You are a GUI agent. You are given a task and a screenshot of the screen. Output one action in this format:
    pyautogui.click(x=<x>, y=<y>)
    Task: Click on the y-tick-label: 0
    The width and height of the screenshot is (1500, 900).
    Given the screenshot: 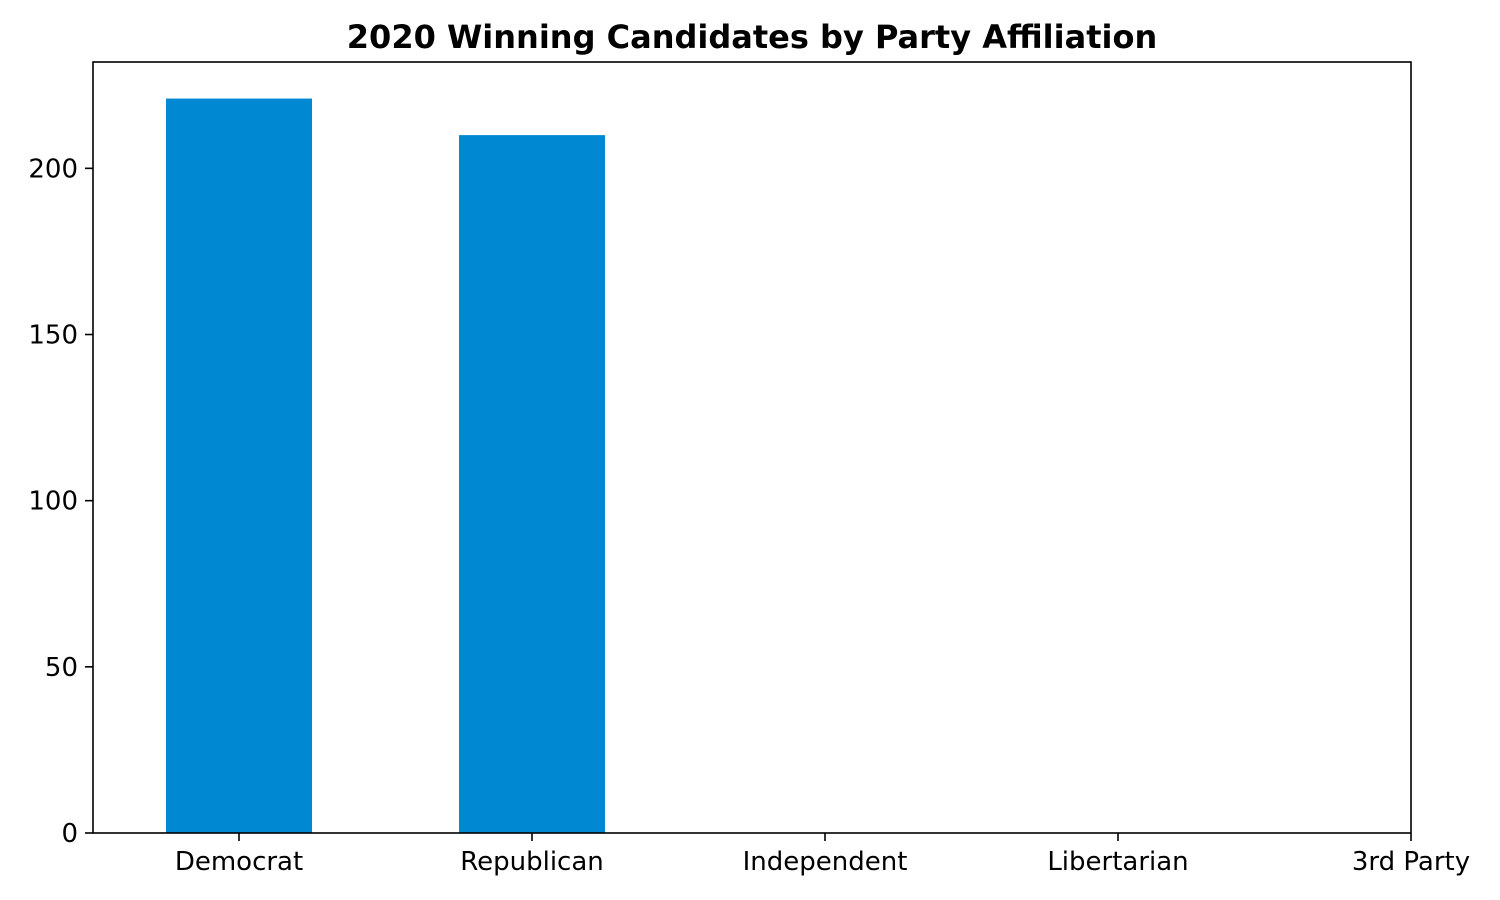 What is the action you would take?
    pyautogui.click(x=69, y=834)
    